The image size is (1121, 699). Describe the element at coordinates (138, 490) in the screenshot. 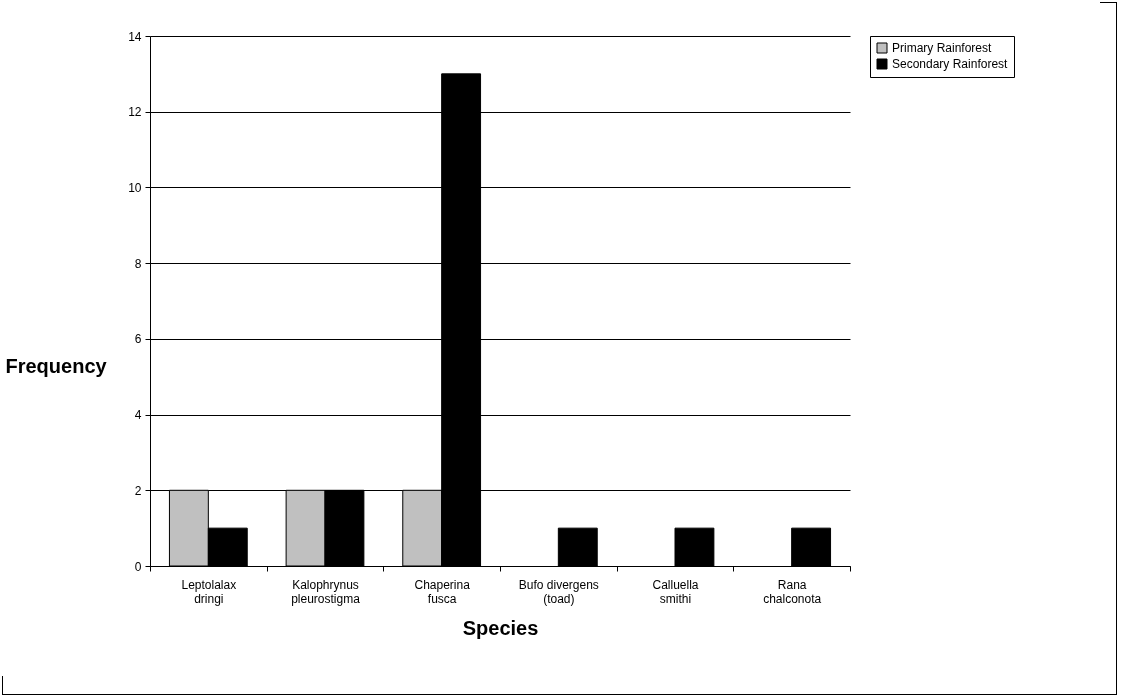

I see `y-tick-label: 2` at that location.